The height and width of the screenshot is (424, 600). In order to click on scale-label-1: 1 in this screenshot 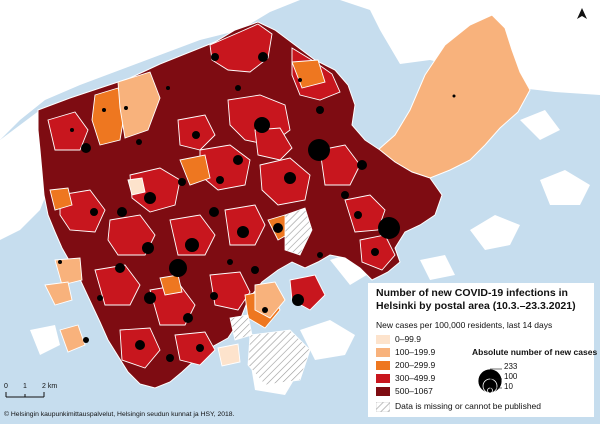, I will do `click(25, 386)`.